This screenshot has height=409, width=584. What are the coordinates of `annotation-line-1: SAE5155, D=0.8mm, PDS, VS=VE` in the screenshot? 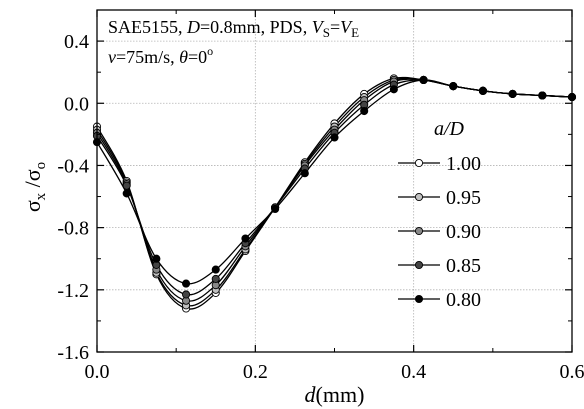 It's located at (233, 28).